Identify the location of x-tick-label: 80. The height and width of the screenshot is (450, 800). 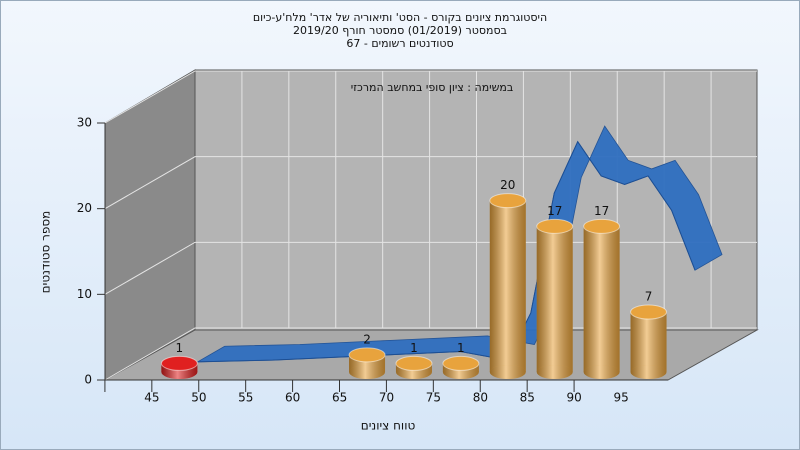
(480, 398).